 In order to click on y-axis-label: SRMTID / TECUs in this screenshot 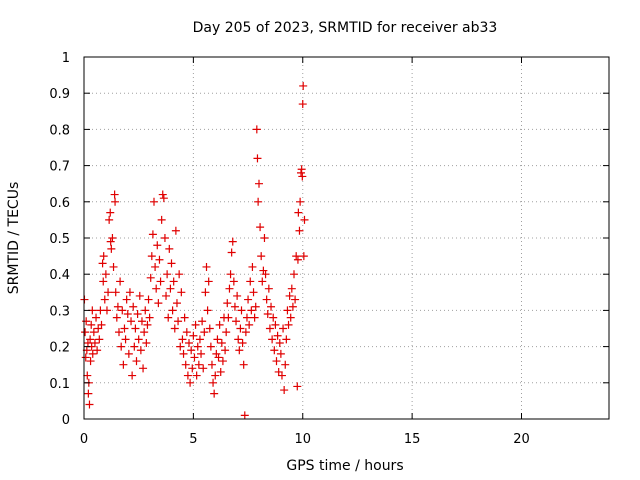, I will do `click(14, 238)`.